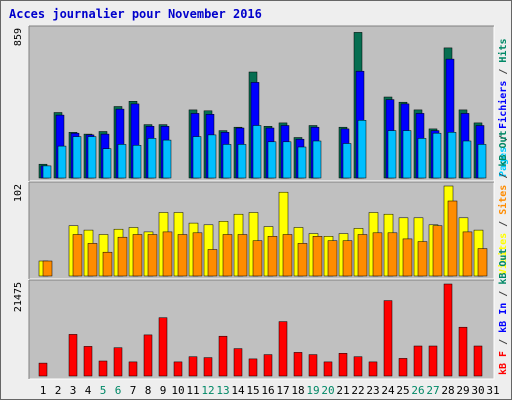 This screenshot has width=512, height=401. I want to click on x-tick-label: 1, so click(43, 390).